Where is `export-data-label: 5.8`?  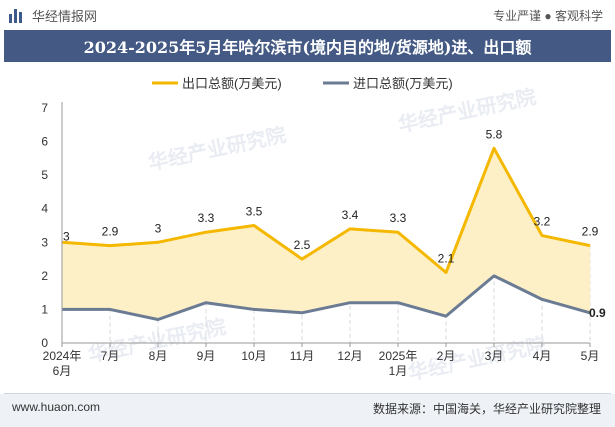 export-data-label: 5.8 is located at coordinates (494, 134).